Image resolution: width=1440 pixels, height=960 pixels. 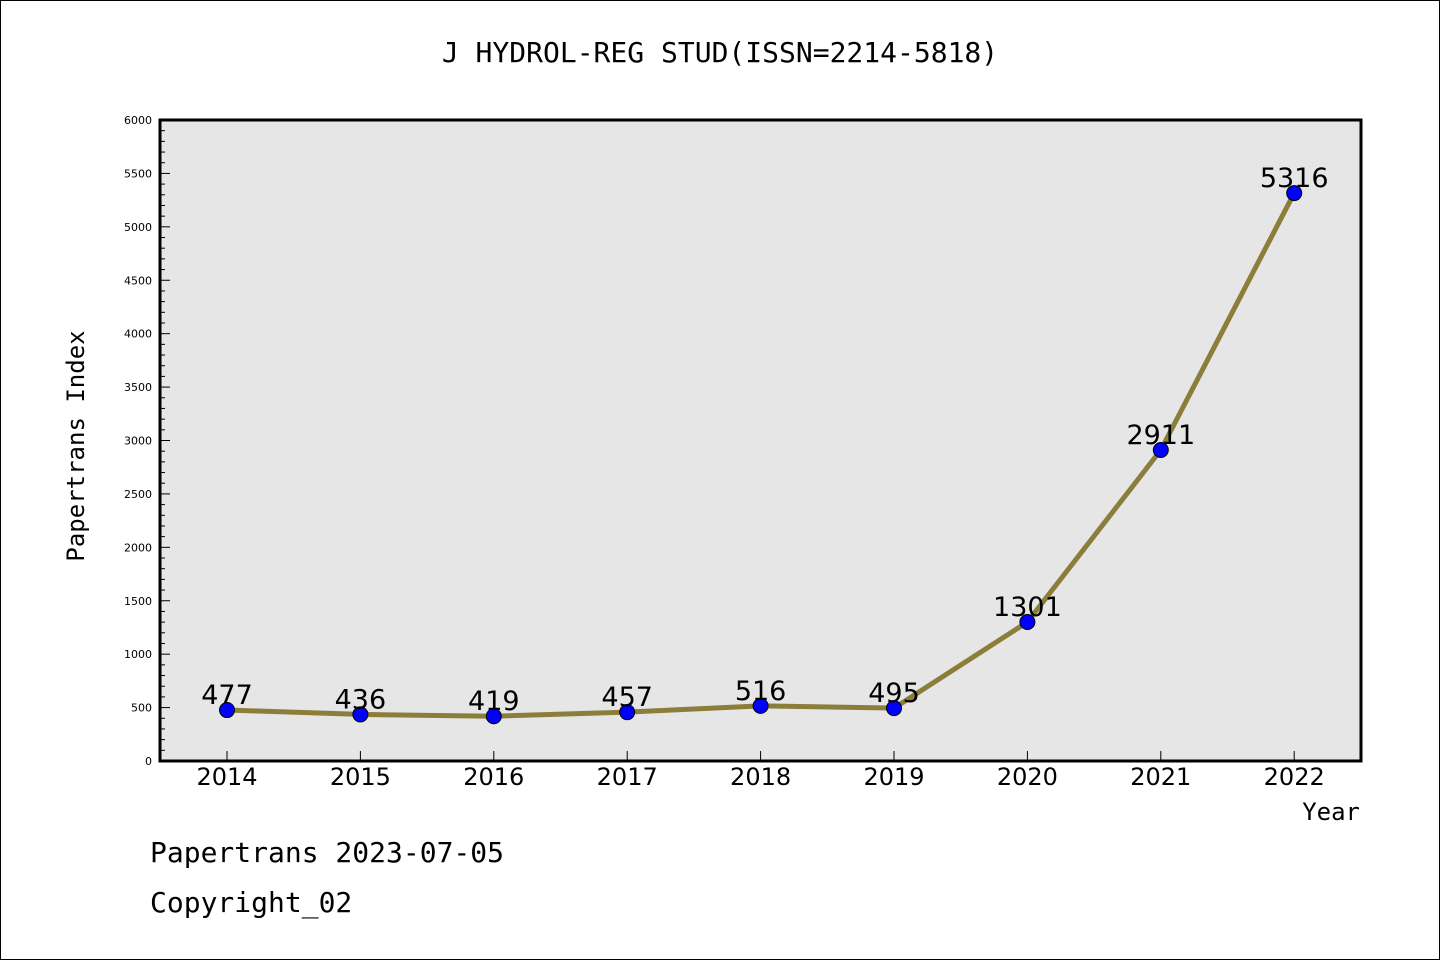 What do you see at coordinates (1294, 178) in the screenshot?
I see `data-label: 5316` at bounding box center [1294, 178].